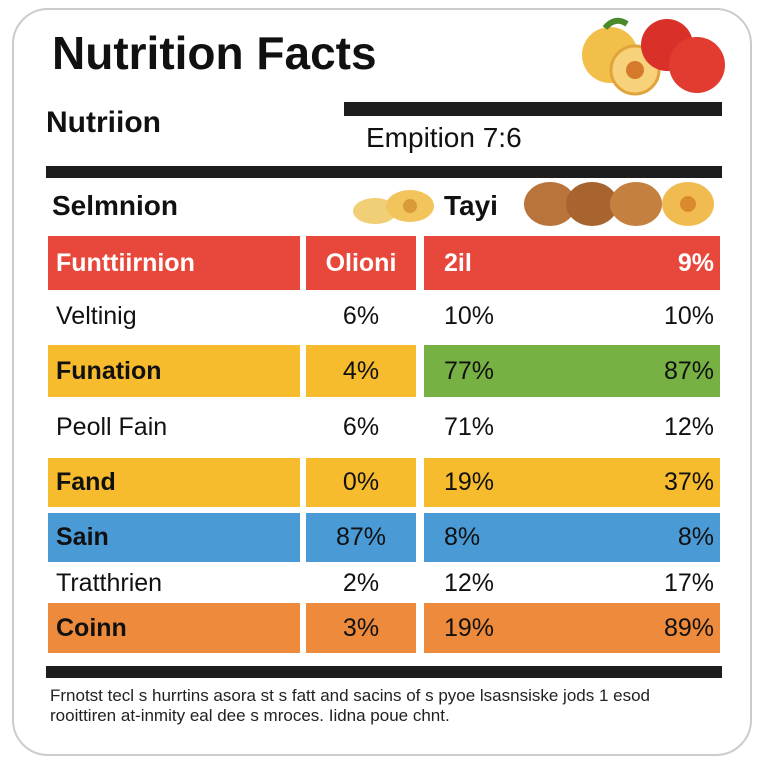 This screenshot has height=768, width=768. Describe the element at coordinates (653, 56) in the screenshot. I see `fruit-icon` at that location.